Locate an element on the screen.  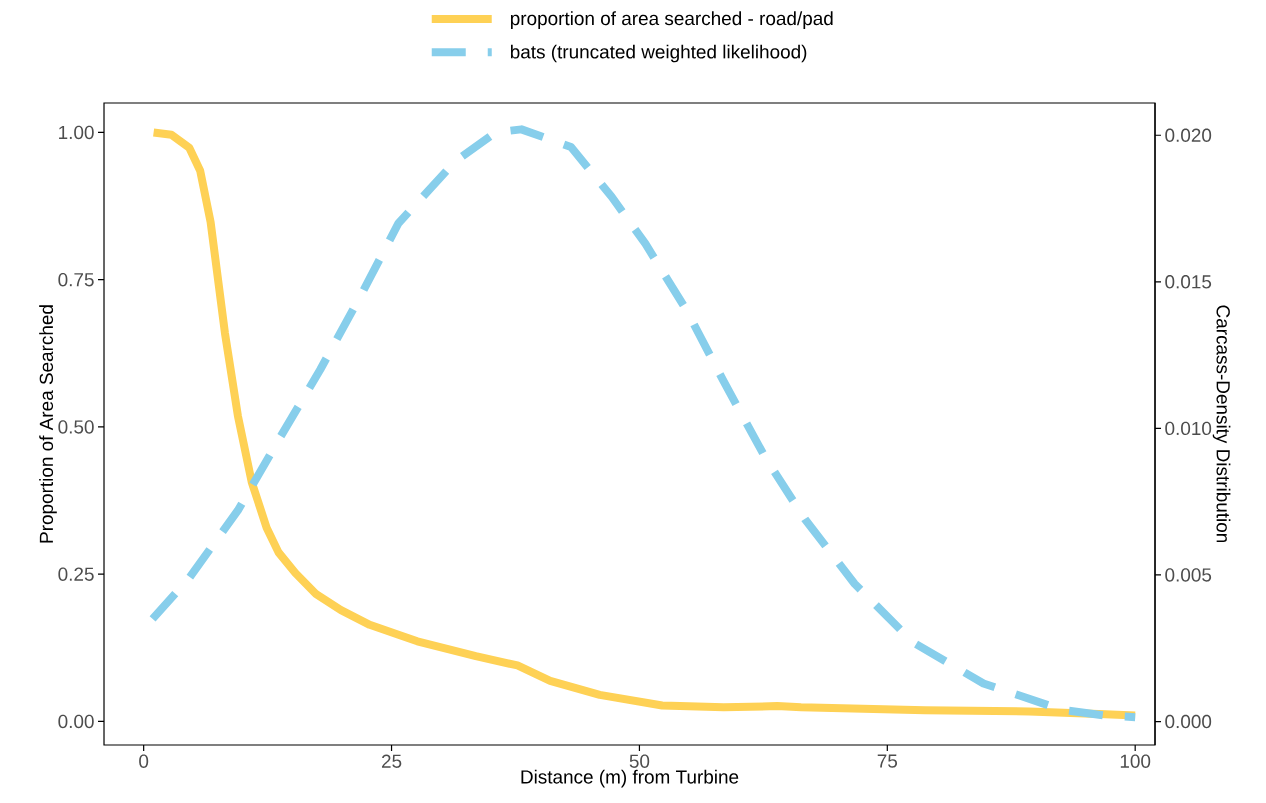
y-tick-label: 0.75 is located at coordinates (76, 279).